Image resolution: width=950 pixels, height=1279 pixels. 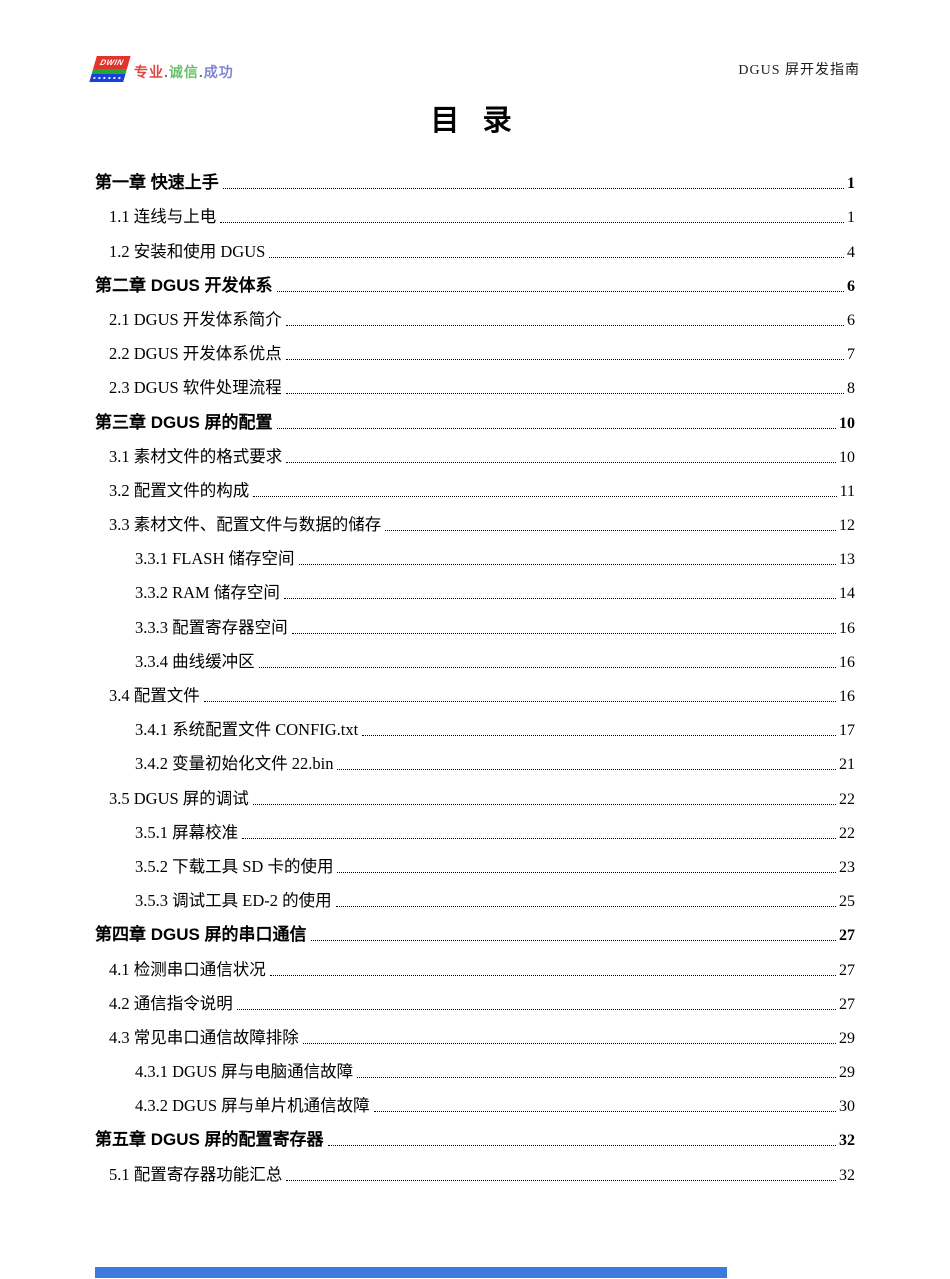 I want to click on toc-entry-label: 3.4.1 系统配置文件 CONFIG.txt, so click(x=247, y=730).